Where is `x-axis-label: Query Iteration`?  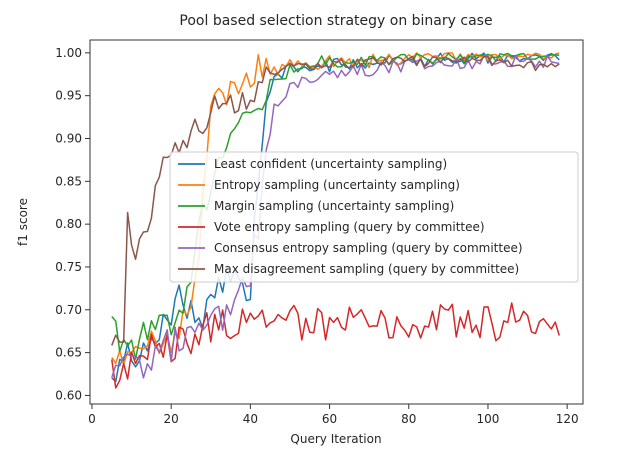 x-axis-label: Query Iteration is located at coordinates (335, 439).